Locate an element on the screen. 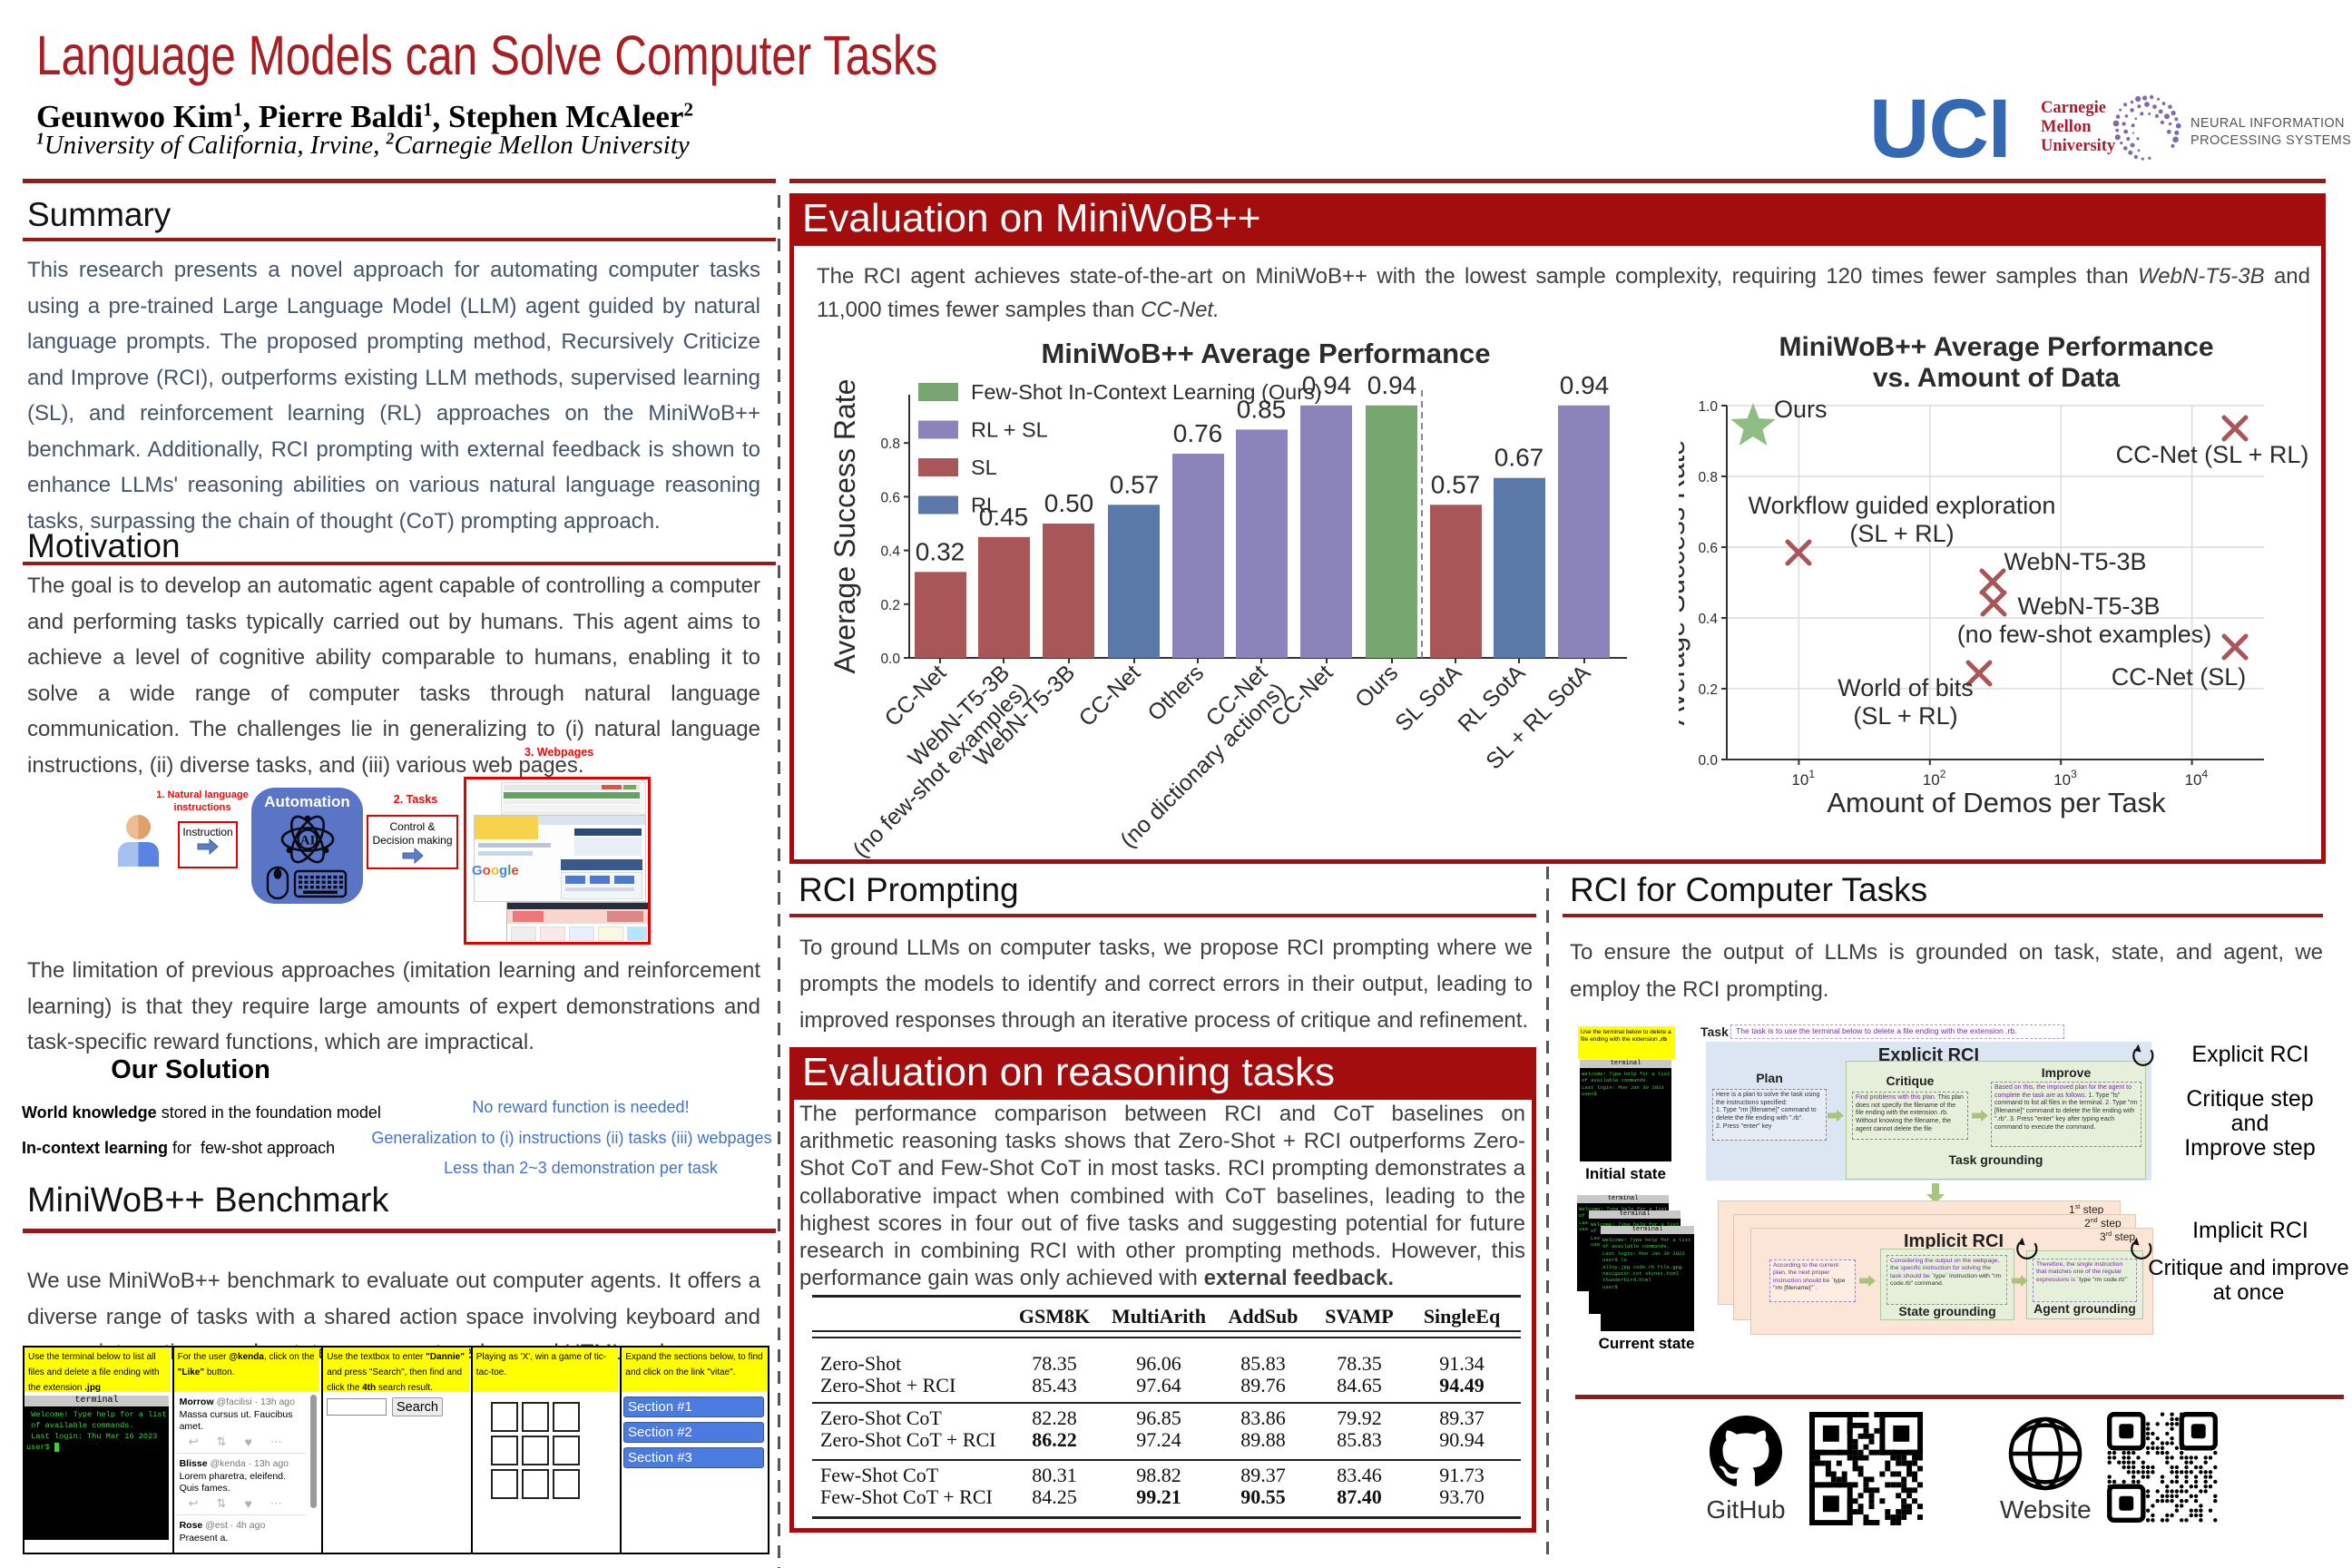 This screenshot has width=2352, height=1568. svg-text: 10³ is located at coordinates (2065, 778).